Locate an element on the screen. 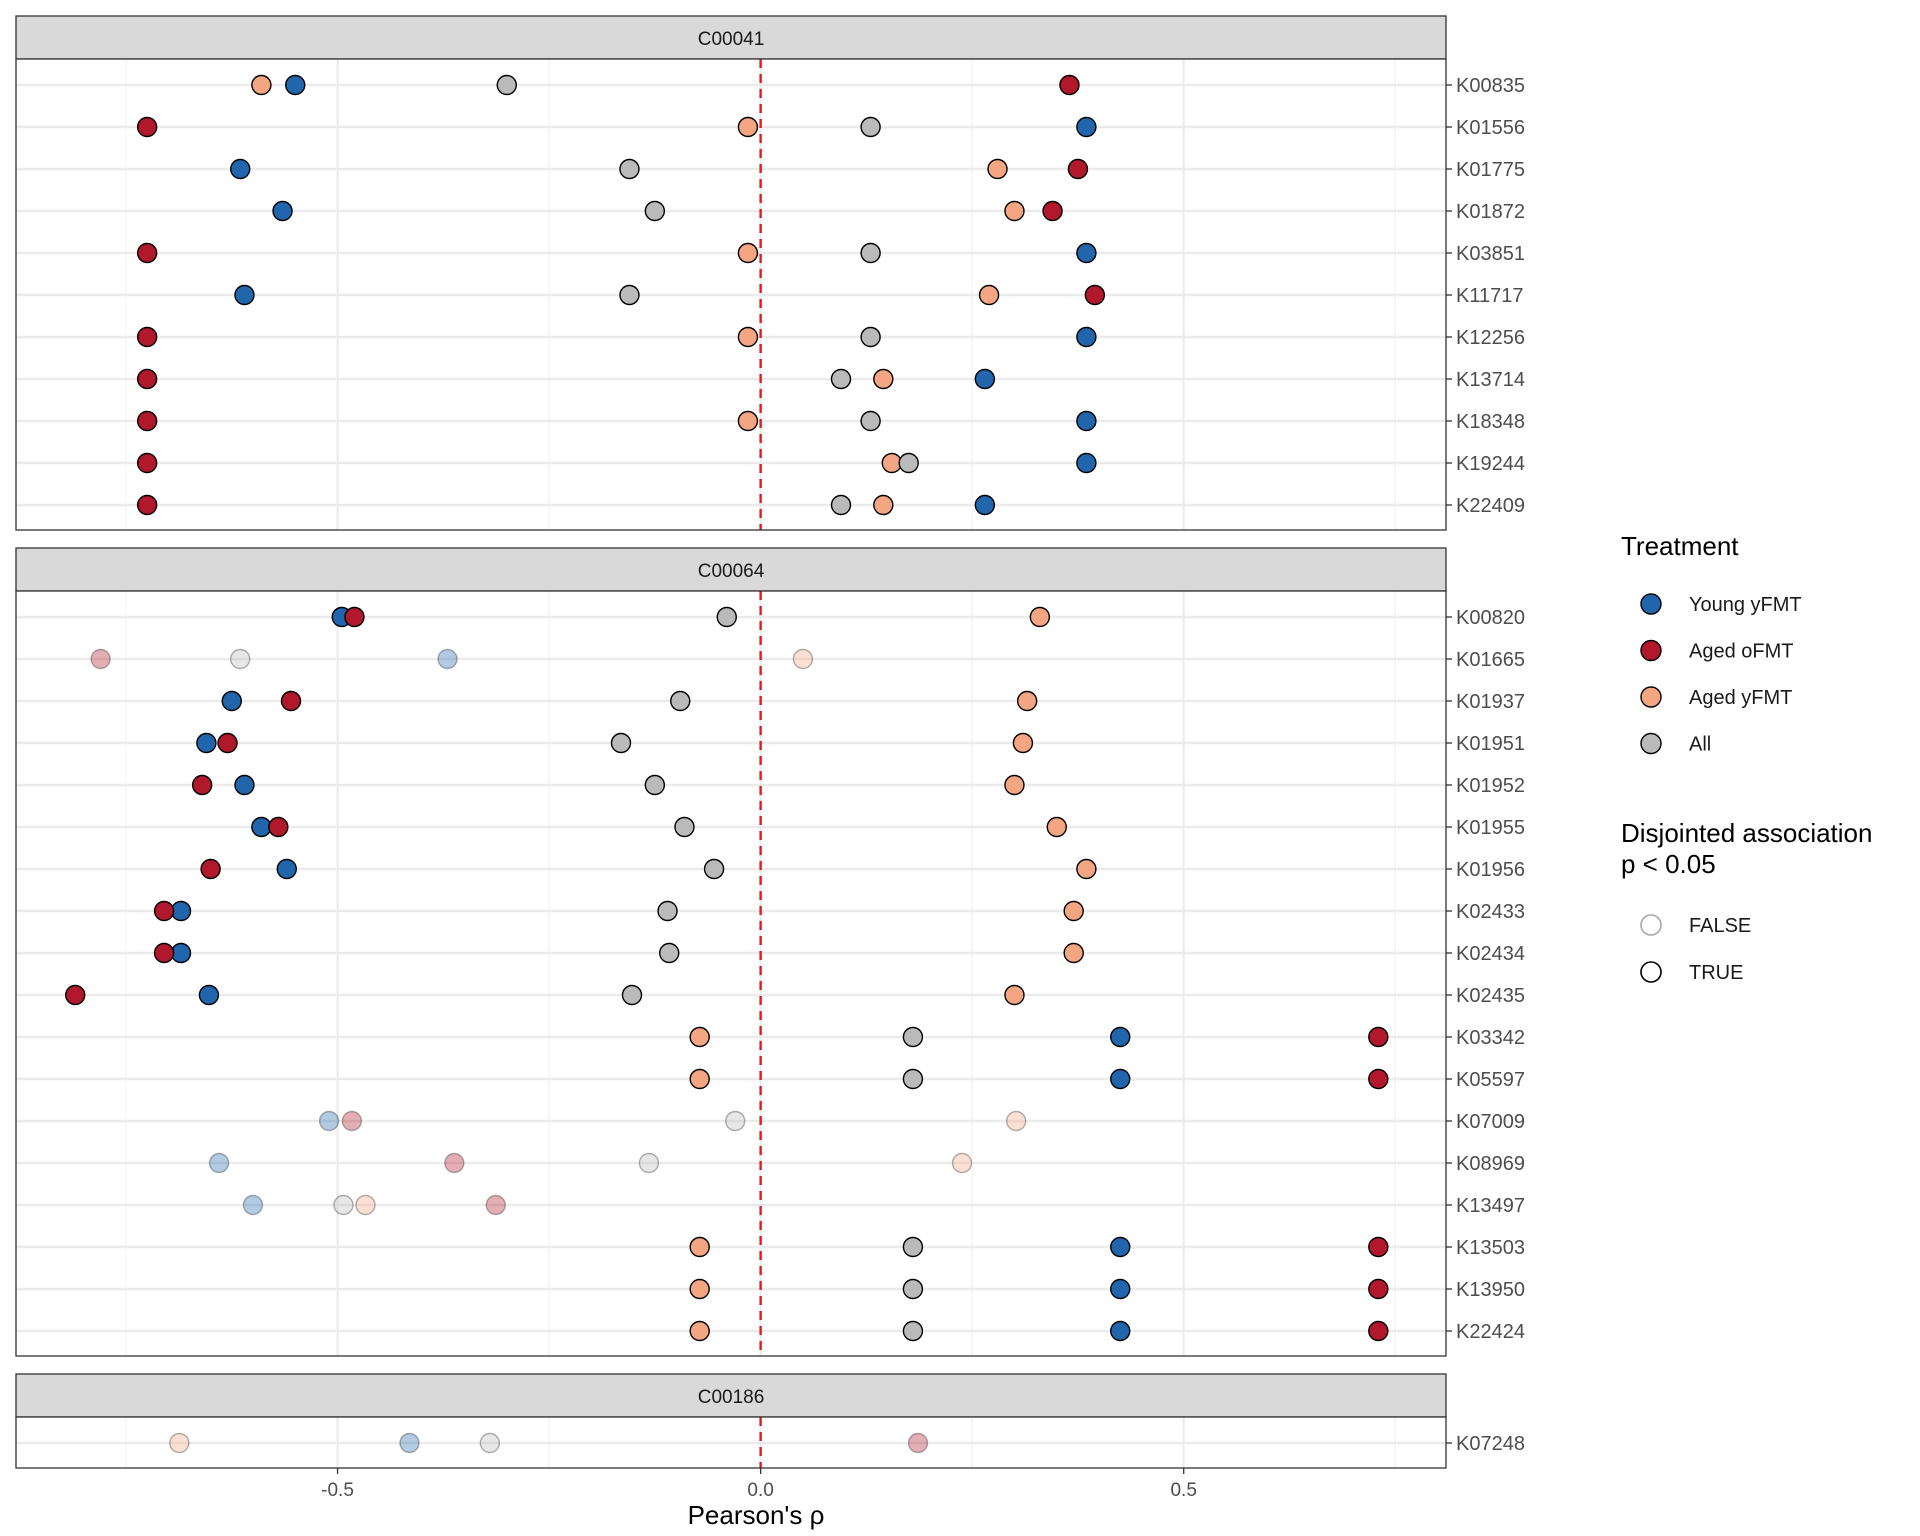 This screenshot has width=1920, height=1536. y-tick-label: K11717 is located at coordinates (1489, 296).